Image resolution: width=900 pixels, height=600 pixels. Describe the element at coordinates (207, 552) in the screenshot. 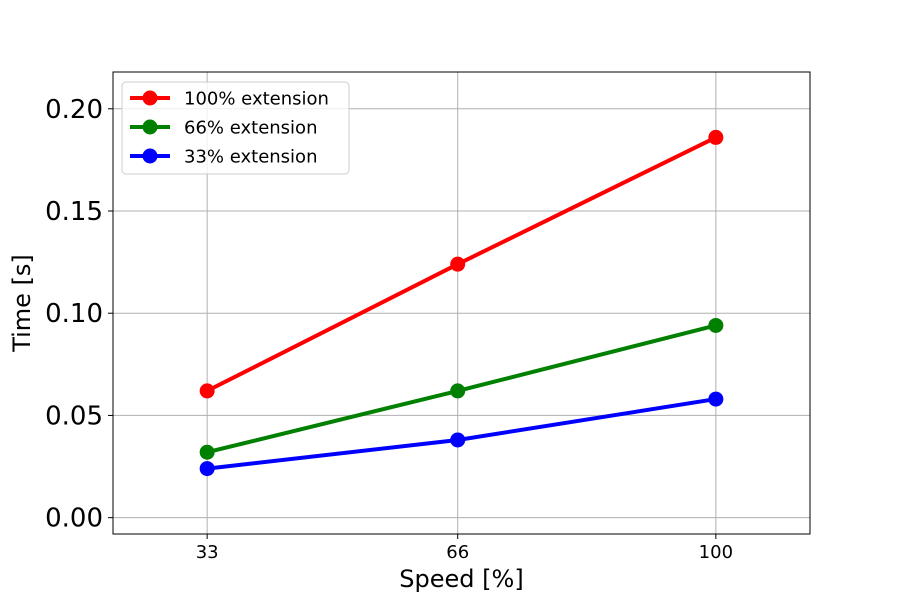

I see `x-tick-label: 33` at that location.